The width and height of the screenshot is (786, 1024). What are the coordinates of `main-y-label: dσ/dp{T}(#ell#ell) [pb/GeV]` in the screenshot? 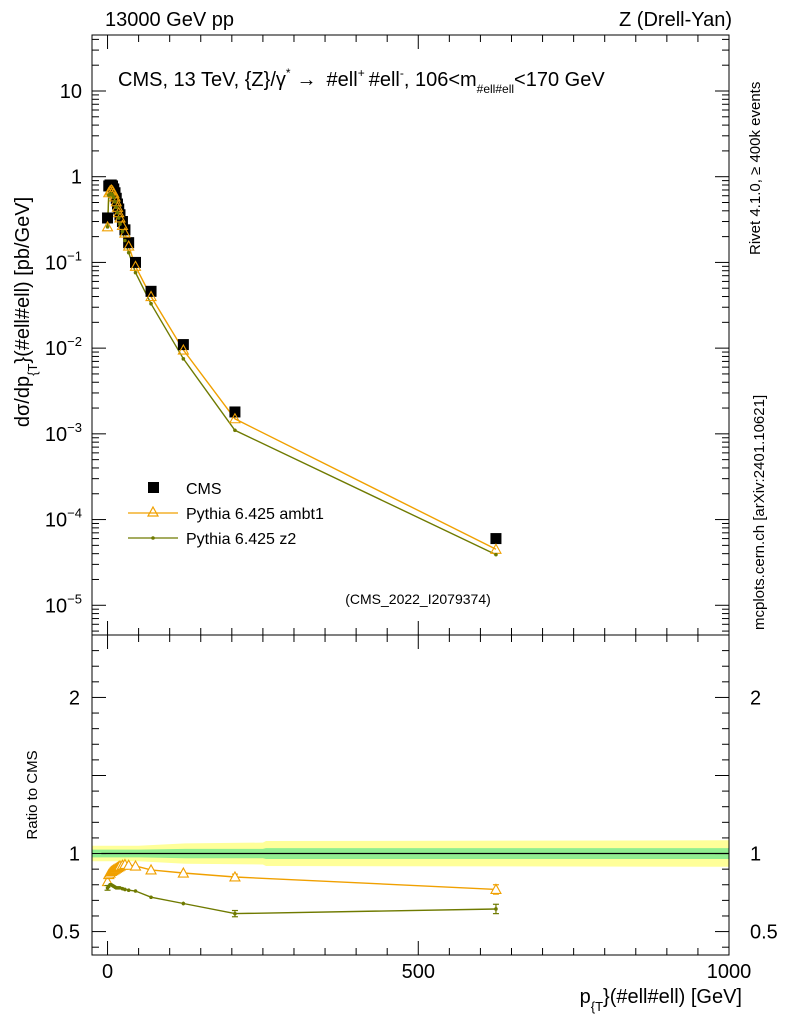 It's located at (26, 312).